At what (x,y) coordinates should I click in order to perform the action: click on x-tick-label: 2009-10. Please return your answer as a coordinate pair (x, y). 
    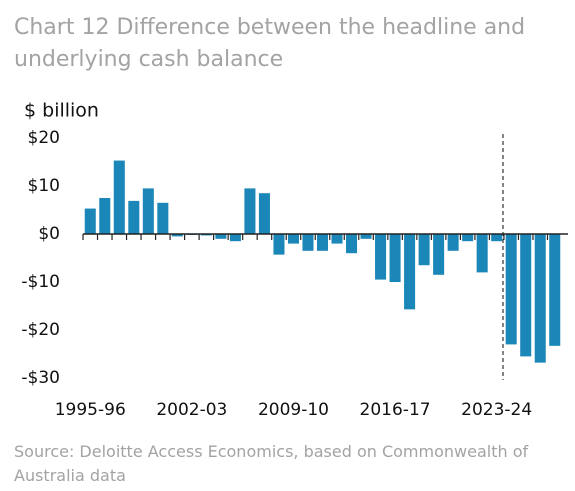
    Looking at the image, I should click on (293, 410).